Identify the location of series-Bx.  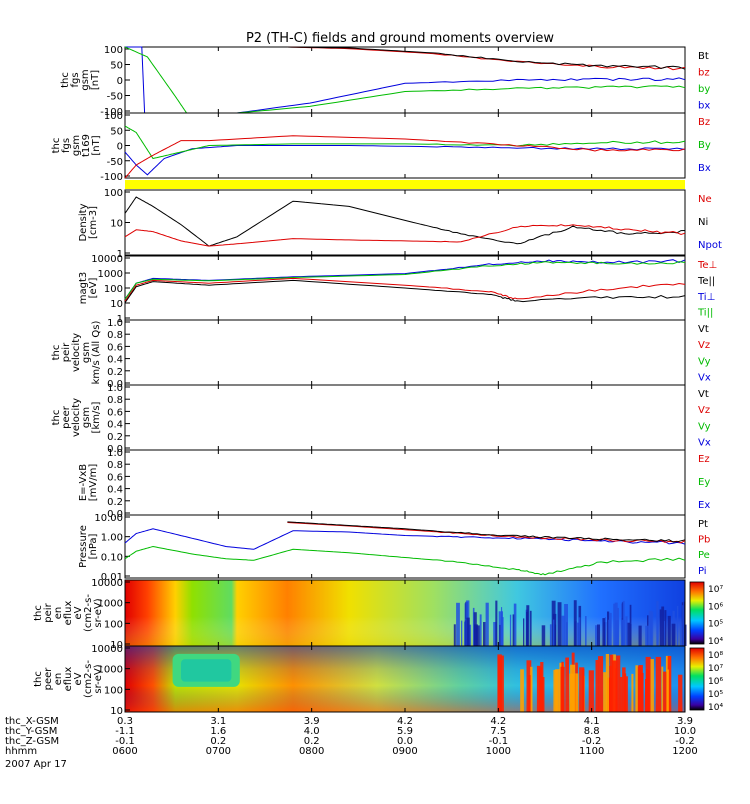
(405, 160).